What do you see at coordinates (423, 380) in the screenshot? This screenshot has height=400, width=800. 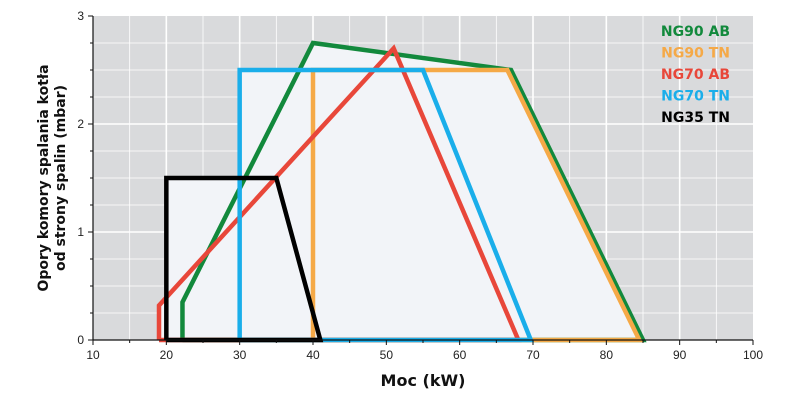 I see `x-axis-title: Moc (kW)` at bounding box center [423, 380].